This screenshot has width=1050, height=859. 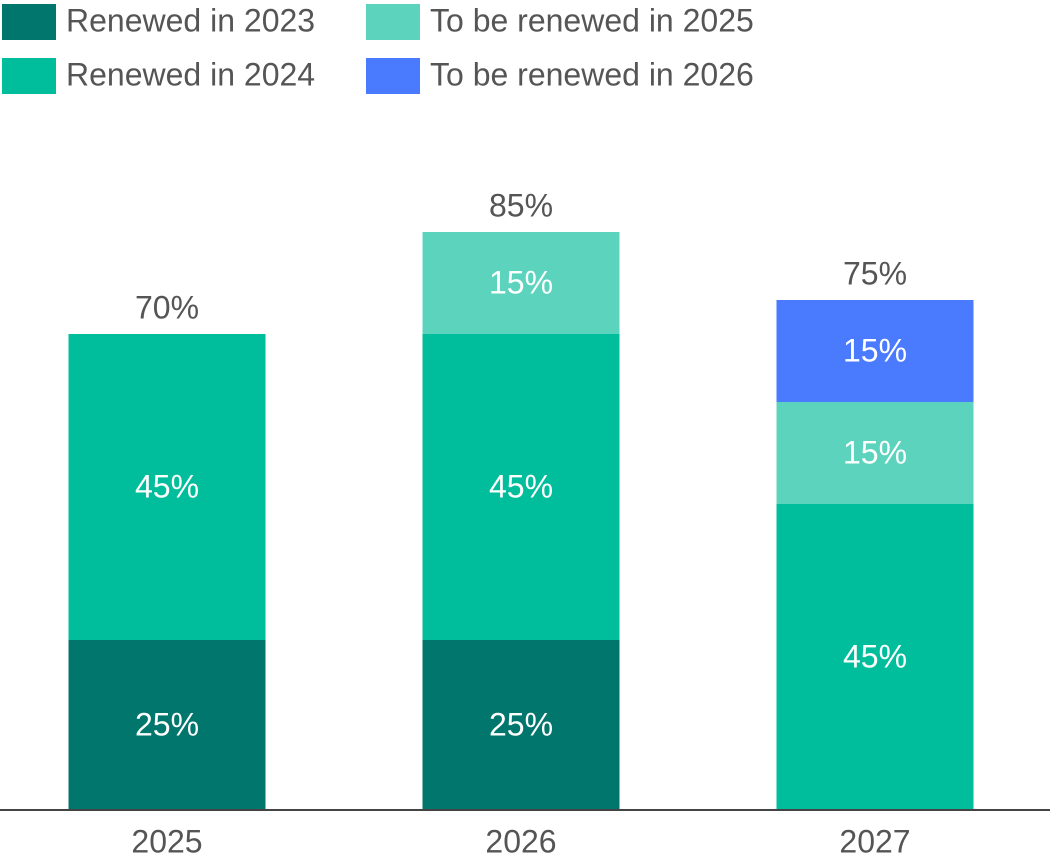 I want to click on total-label: 70%, so click(x=167, y=307).